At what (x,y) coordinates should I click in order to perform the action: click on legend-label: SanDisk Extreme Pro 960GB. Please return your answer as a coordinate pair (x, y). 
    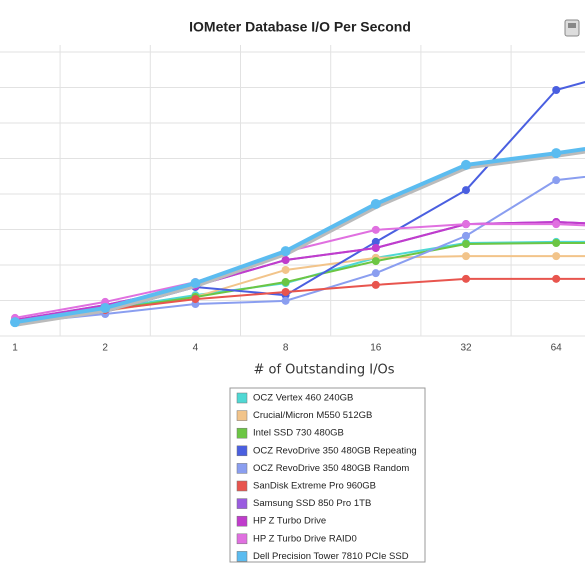
    Looking at the image, I should click on (314, 486).